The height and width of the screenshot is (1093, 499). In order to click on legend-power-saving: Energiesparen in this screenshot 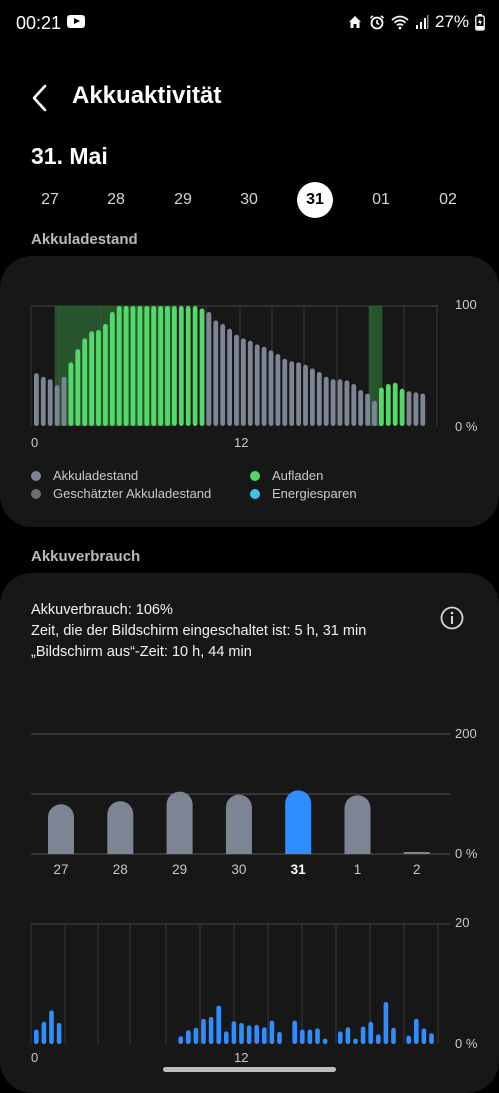, I will do `click(303, 493)`.